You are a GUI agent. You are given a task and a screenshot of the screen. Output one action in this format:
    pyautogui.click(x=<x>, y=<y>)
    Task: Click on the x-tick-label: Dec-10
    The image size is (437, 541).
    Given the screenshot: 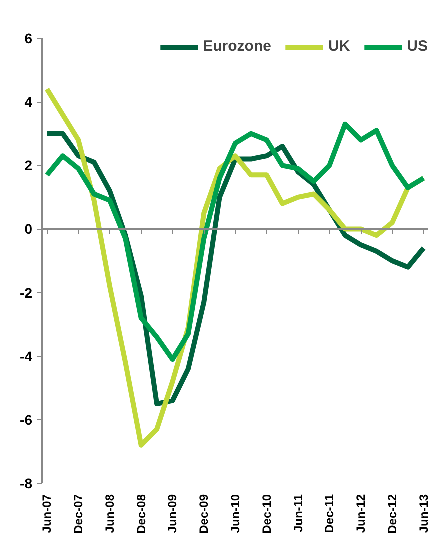 What is the action you would take?
    pyautogui.click(x=267, y=514)
    